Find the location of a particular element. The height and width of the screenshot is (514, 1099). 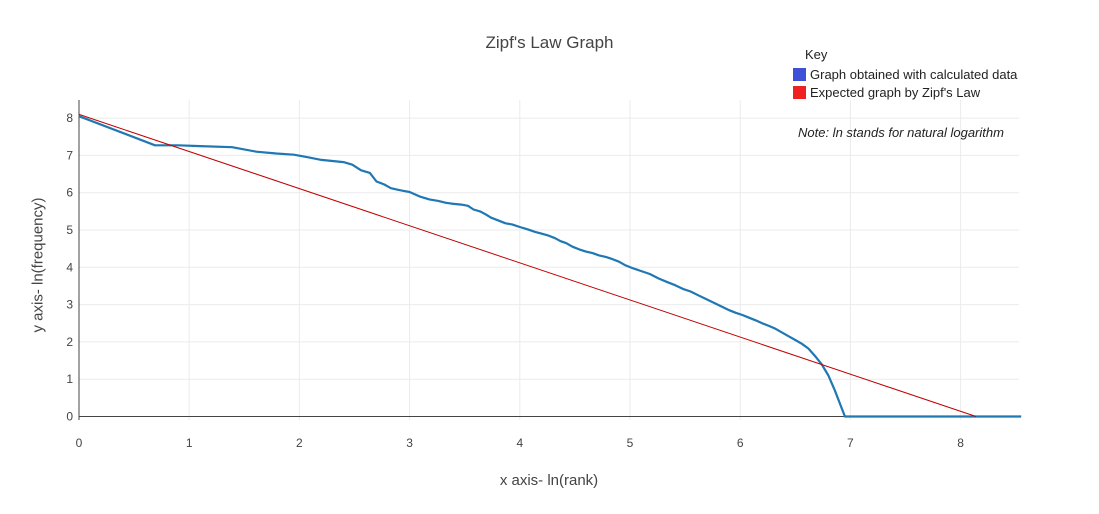

y-axis-label: y axis- ln(frequency) is located at coordinates (38, 265).